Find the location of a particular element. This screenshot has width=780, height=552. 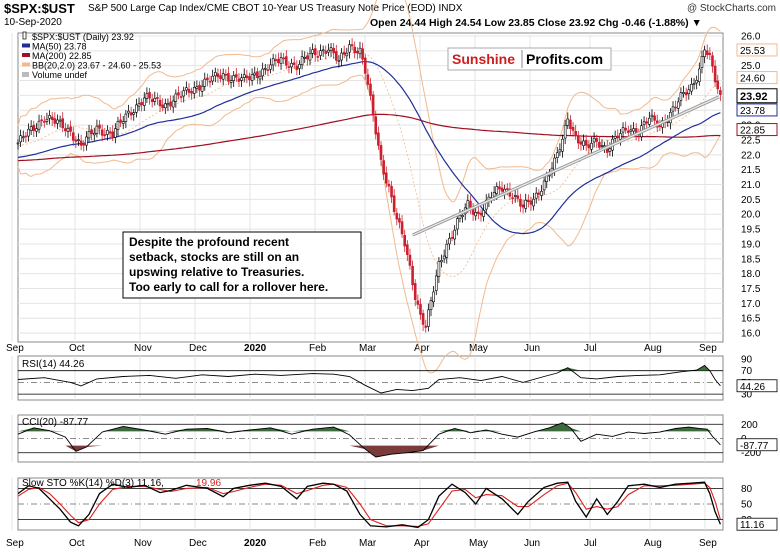

cci-last-label: -87.77 is located at coordinates (754, 446).